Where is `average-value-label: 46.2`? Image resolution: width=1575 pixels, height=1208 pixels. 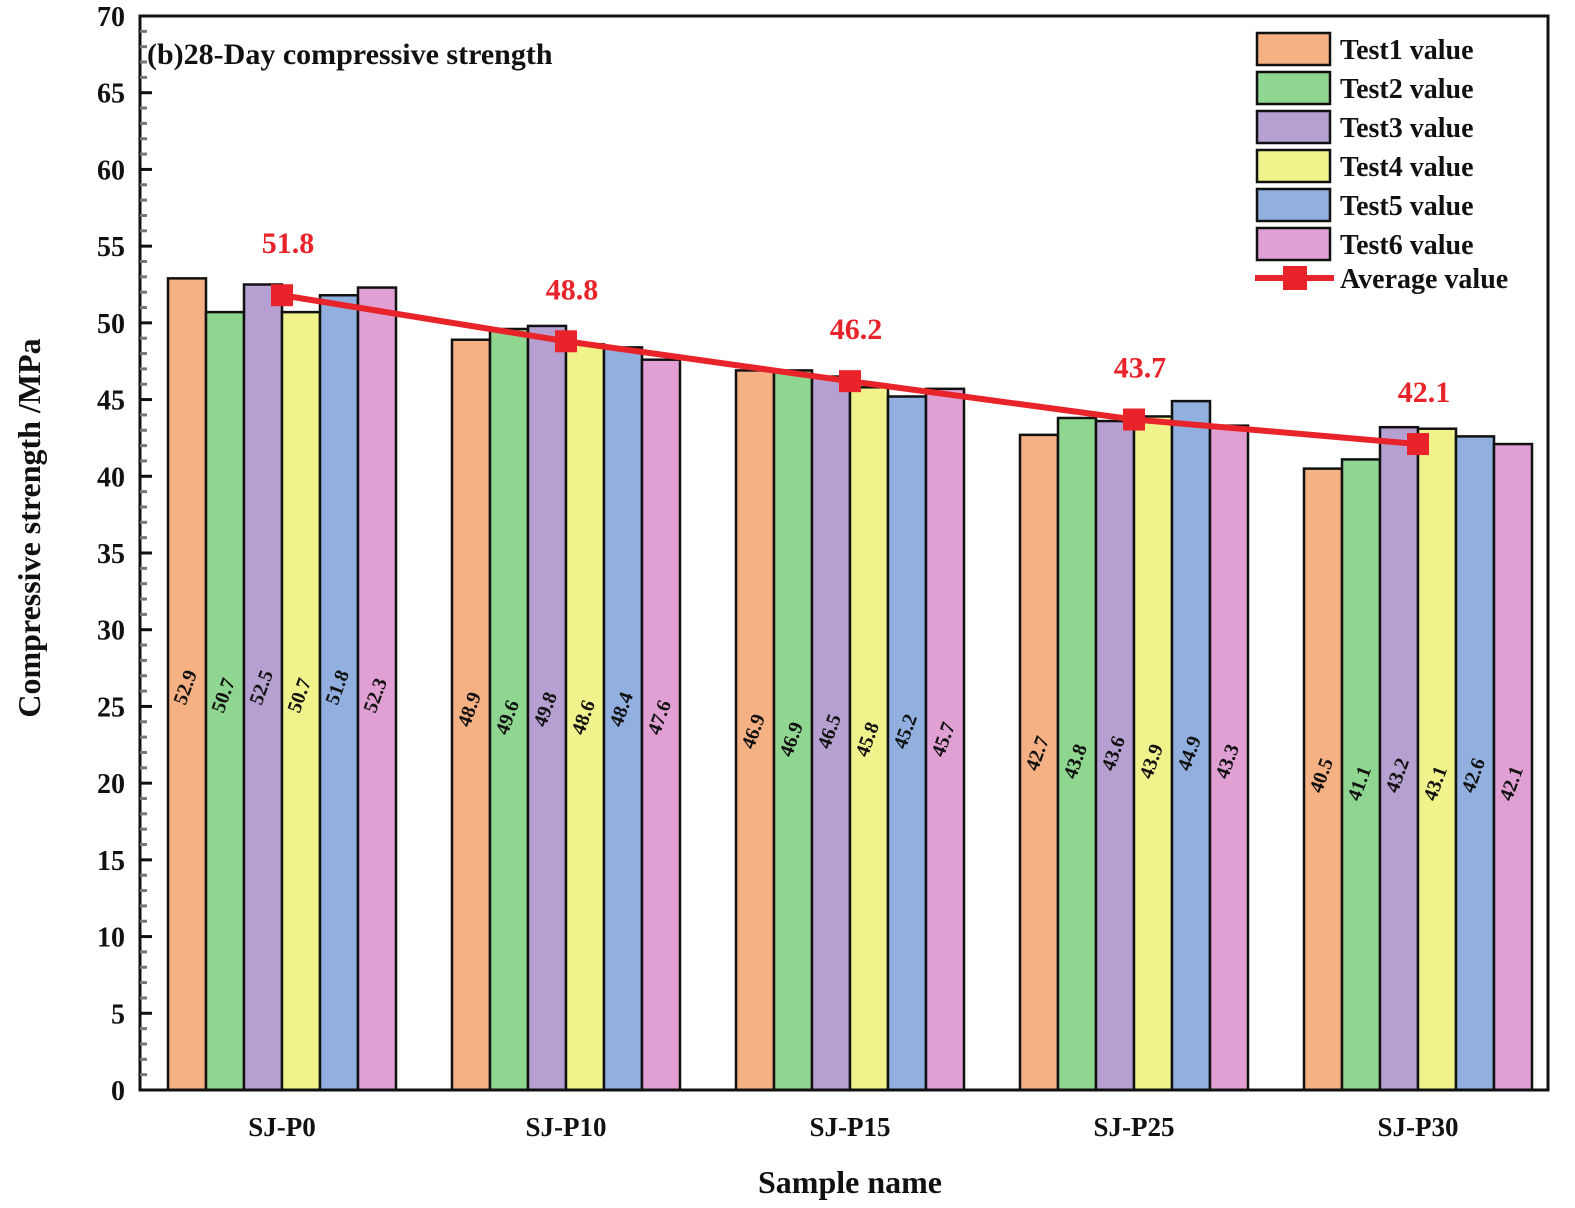
average-value-label: 46.2 is located at coordinates (856, 329).